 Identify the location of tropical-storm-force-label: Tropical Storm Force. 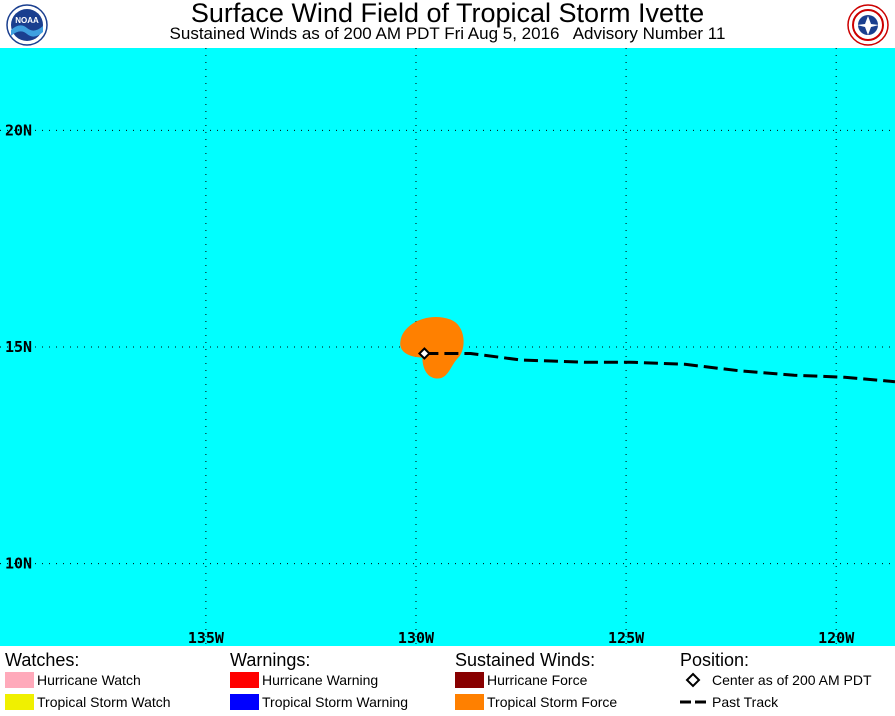
(552, 702).